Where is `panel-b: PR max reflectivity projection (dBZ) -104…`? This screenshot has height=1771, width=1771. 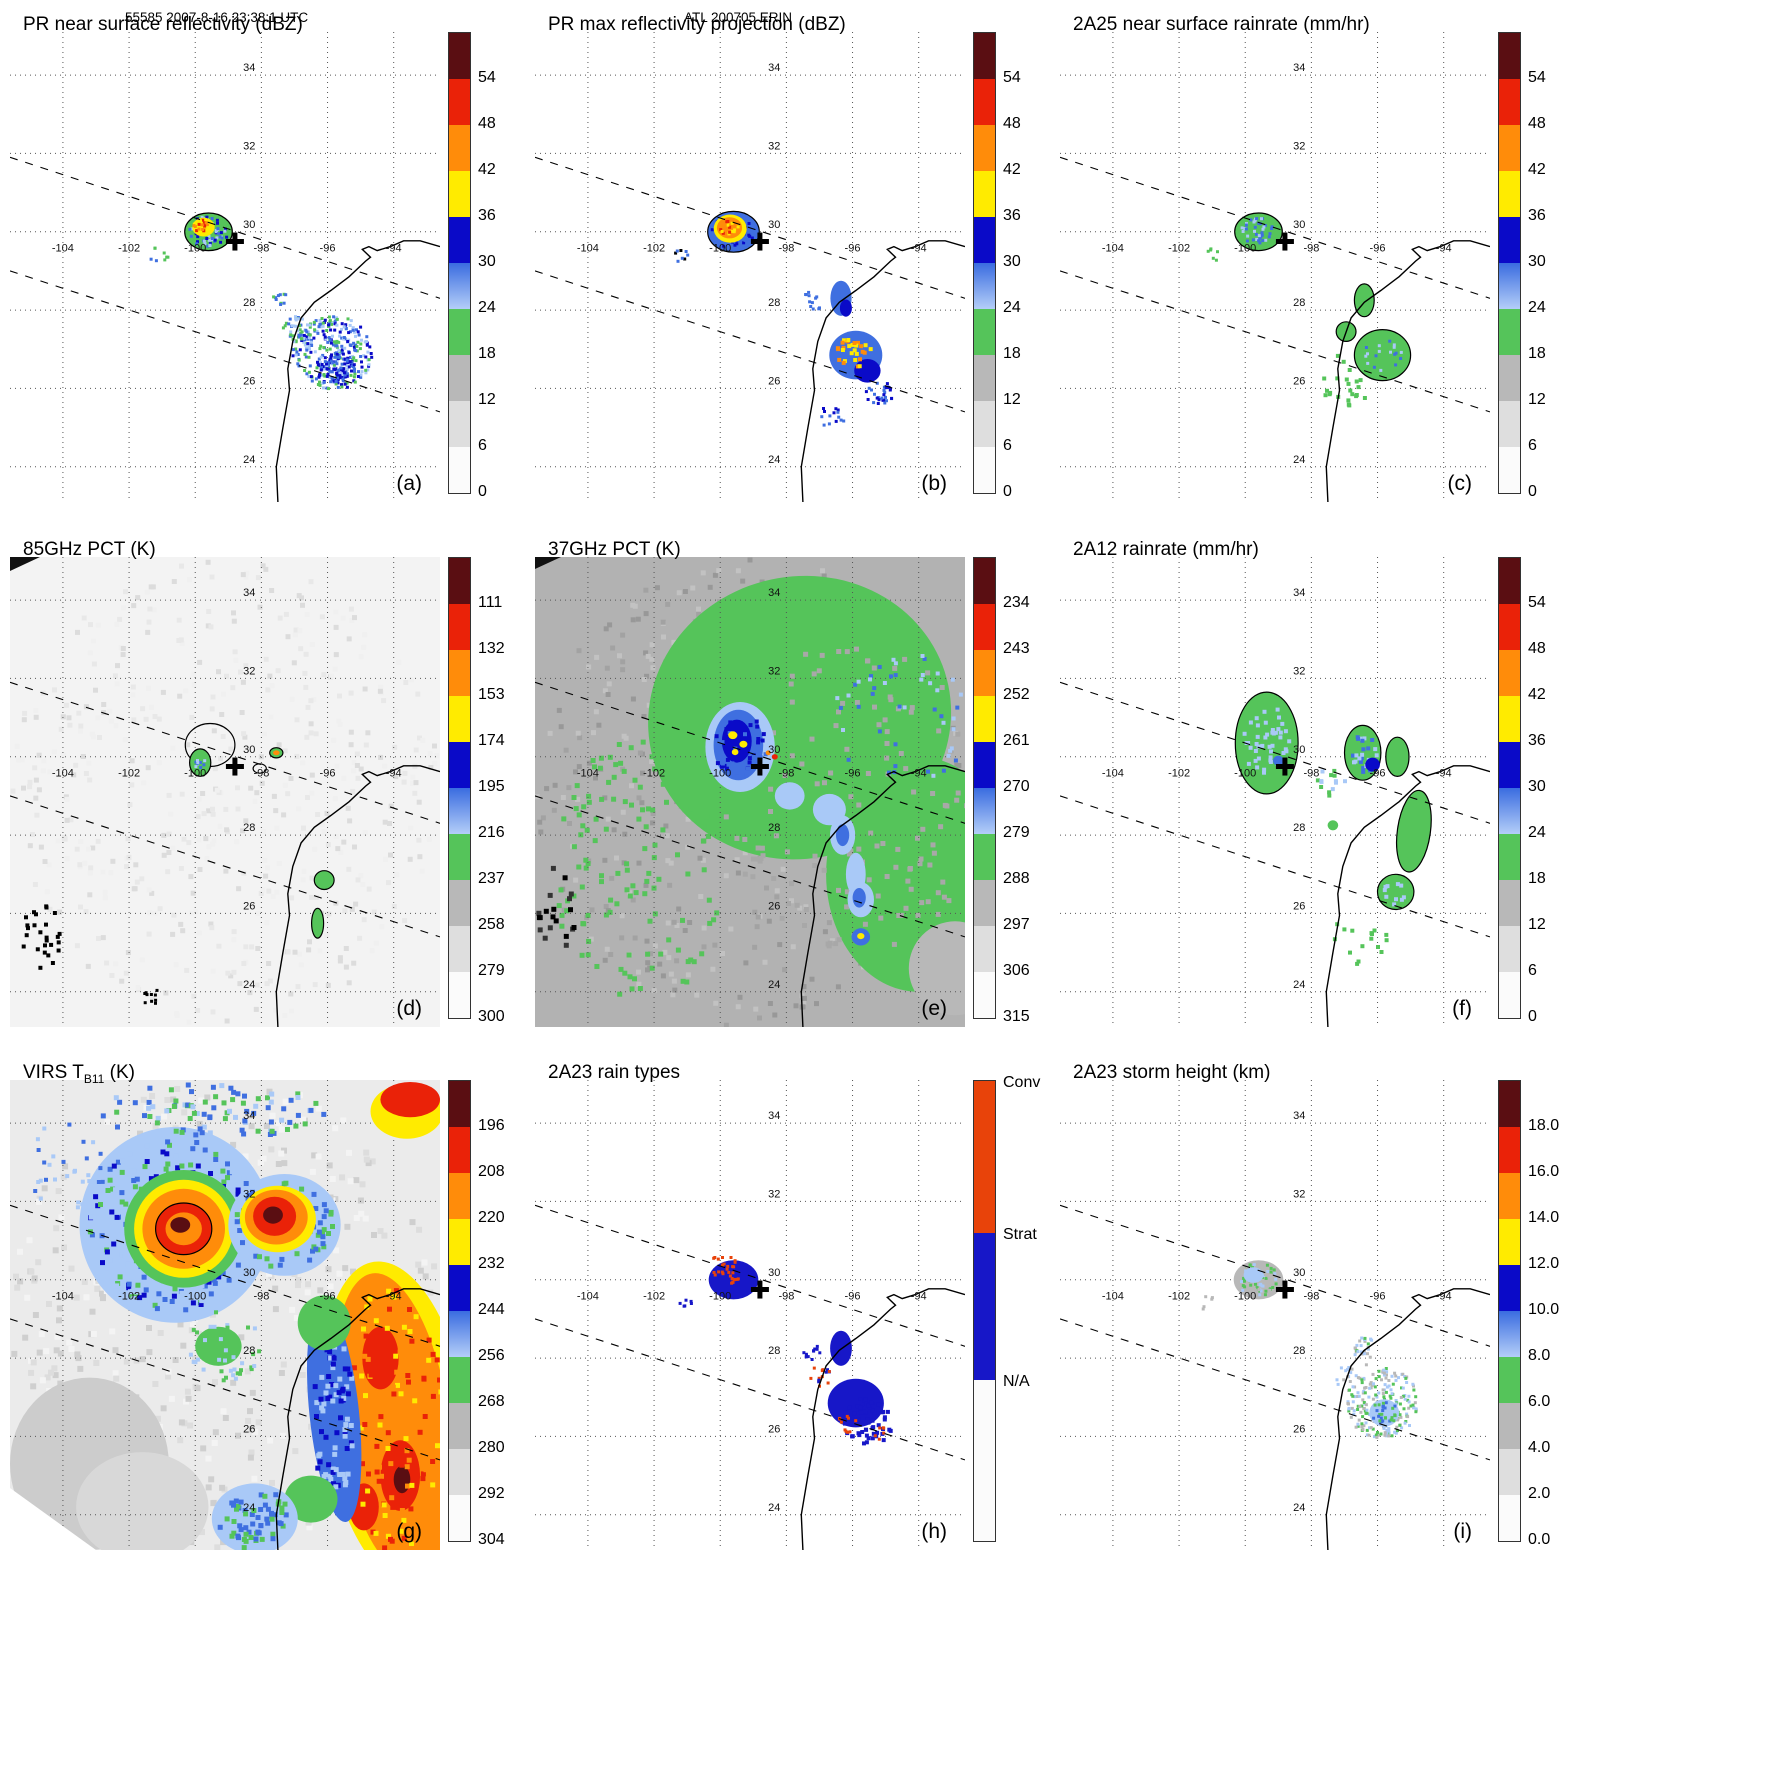 panel-b: PR max reflectivity projection (dBZ) -104… is located at coordinates (797, 268).